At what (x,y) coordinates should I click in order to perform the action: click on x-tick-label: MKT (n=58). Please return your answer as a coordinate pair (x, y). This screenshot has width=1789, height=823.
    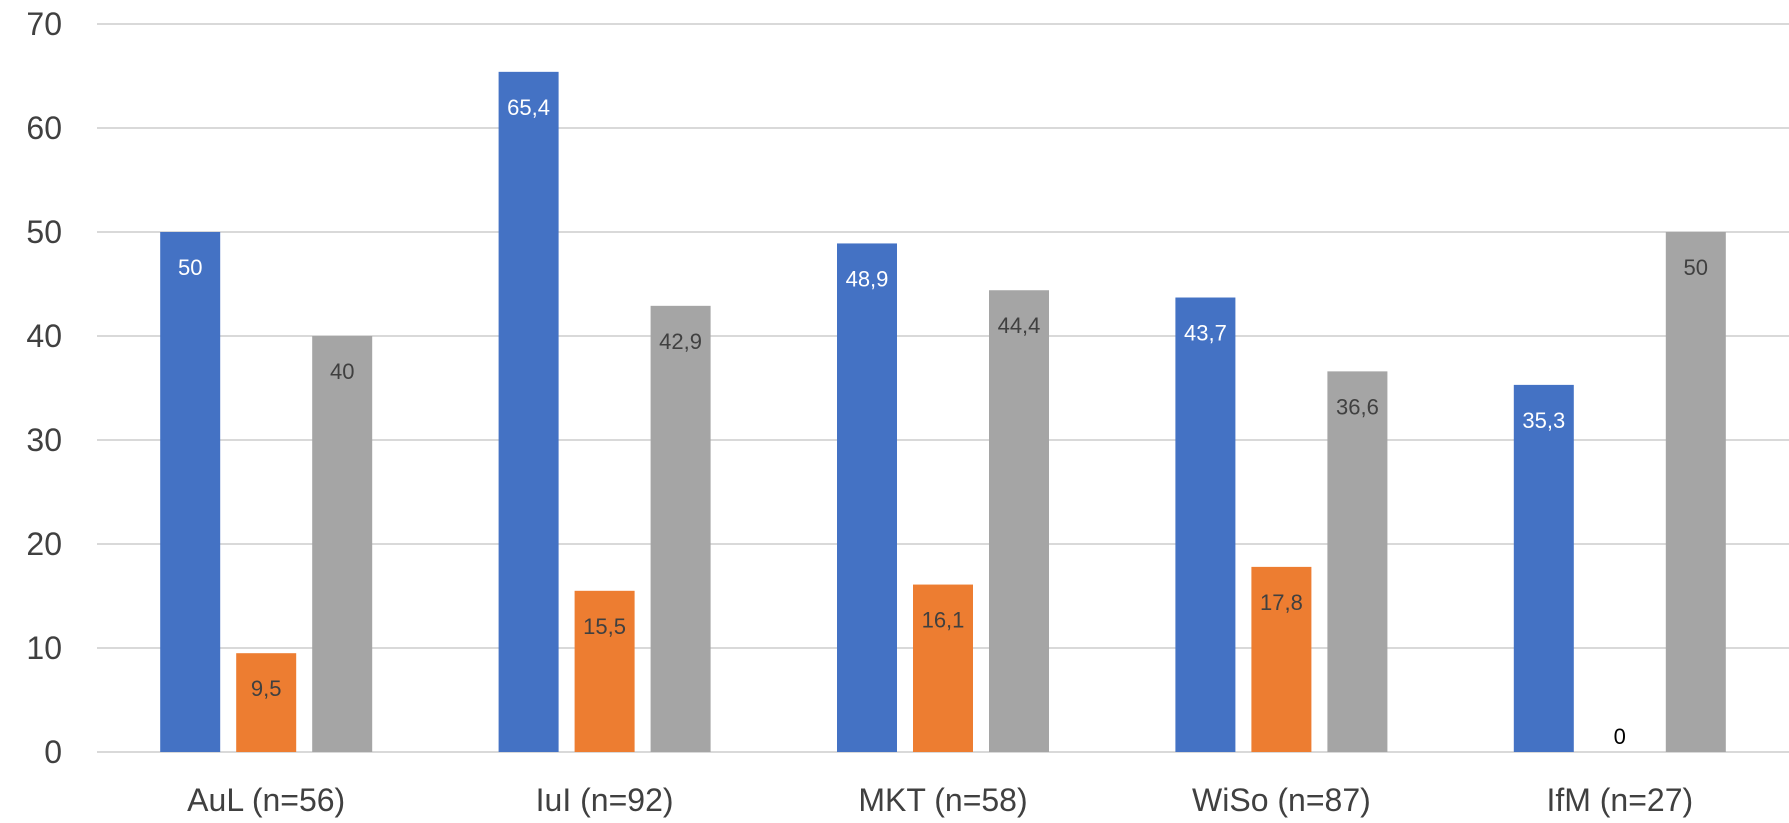
    Looking at the image, I should click on (942, 800).